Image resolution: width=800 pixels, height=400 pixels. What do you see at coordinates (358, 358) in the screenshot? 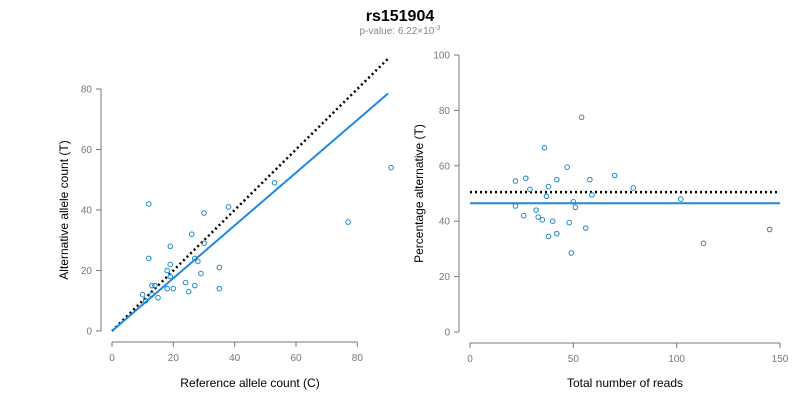
I see `left-x-tick-label: 80` at bounding box center [358, 358].